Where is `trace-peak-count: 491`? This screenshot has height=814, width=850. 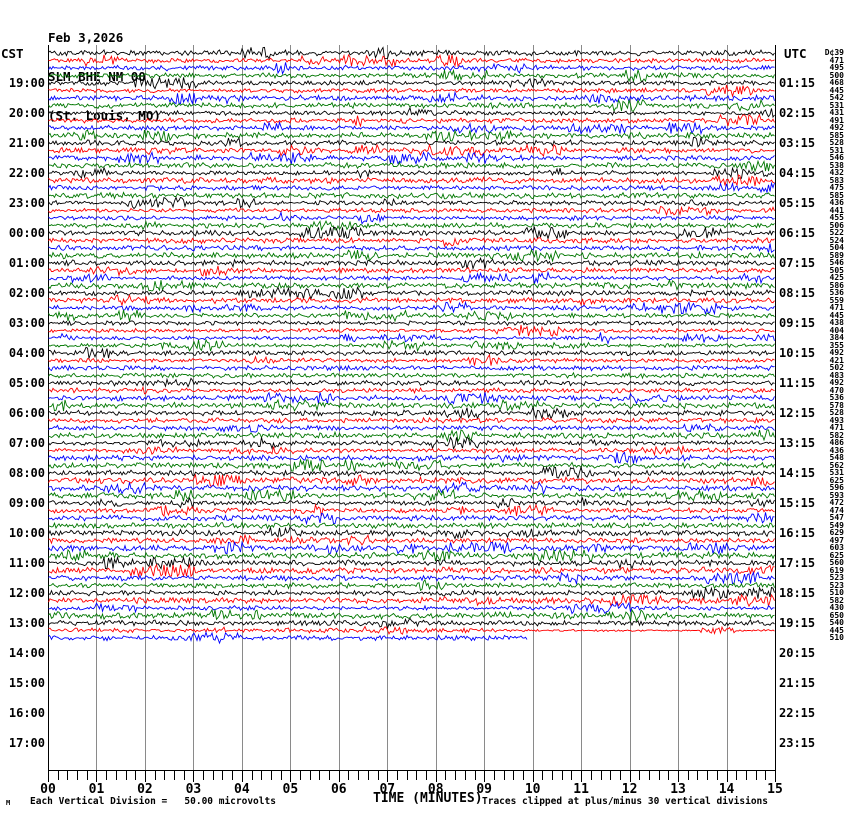 trace-peak-count: 491 is located at coordinates (836, 120).